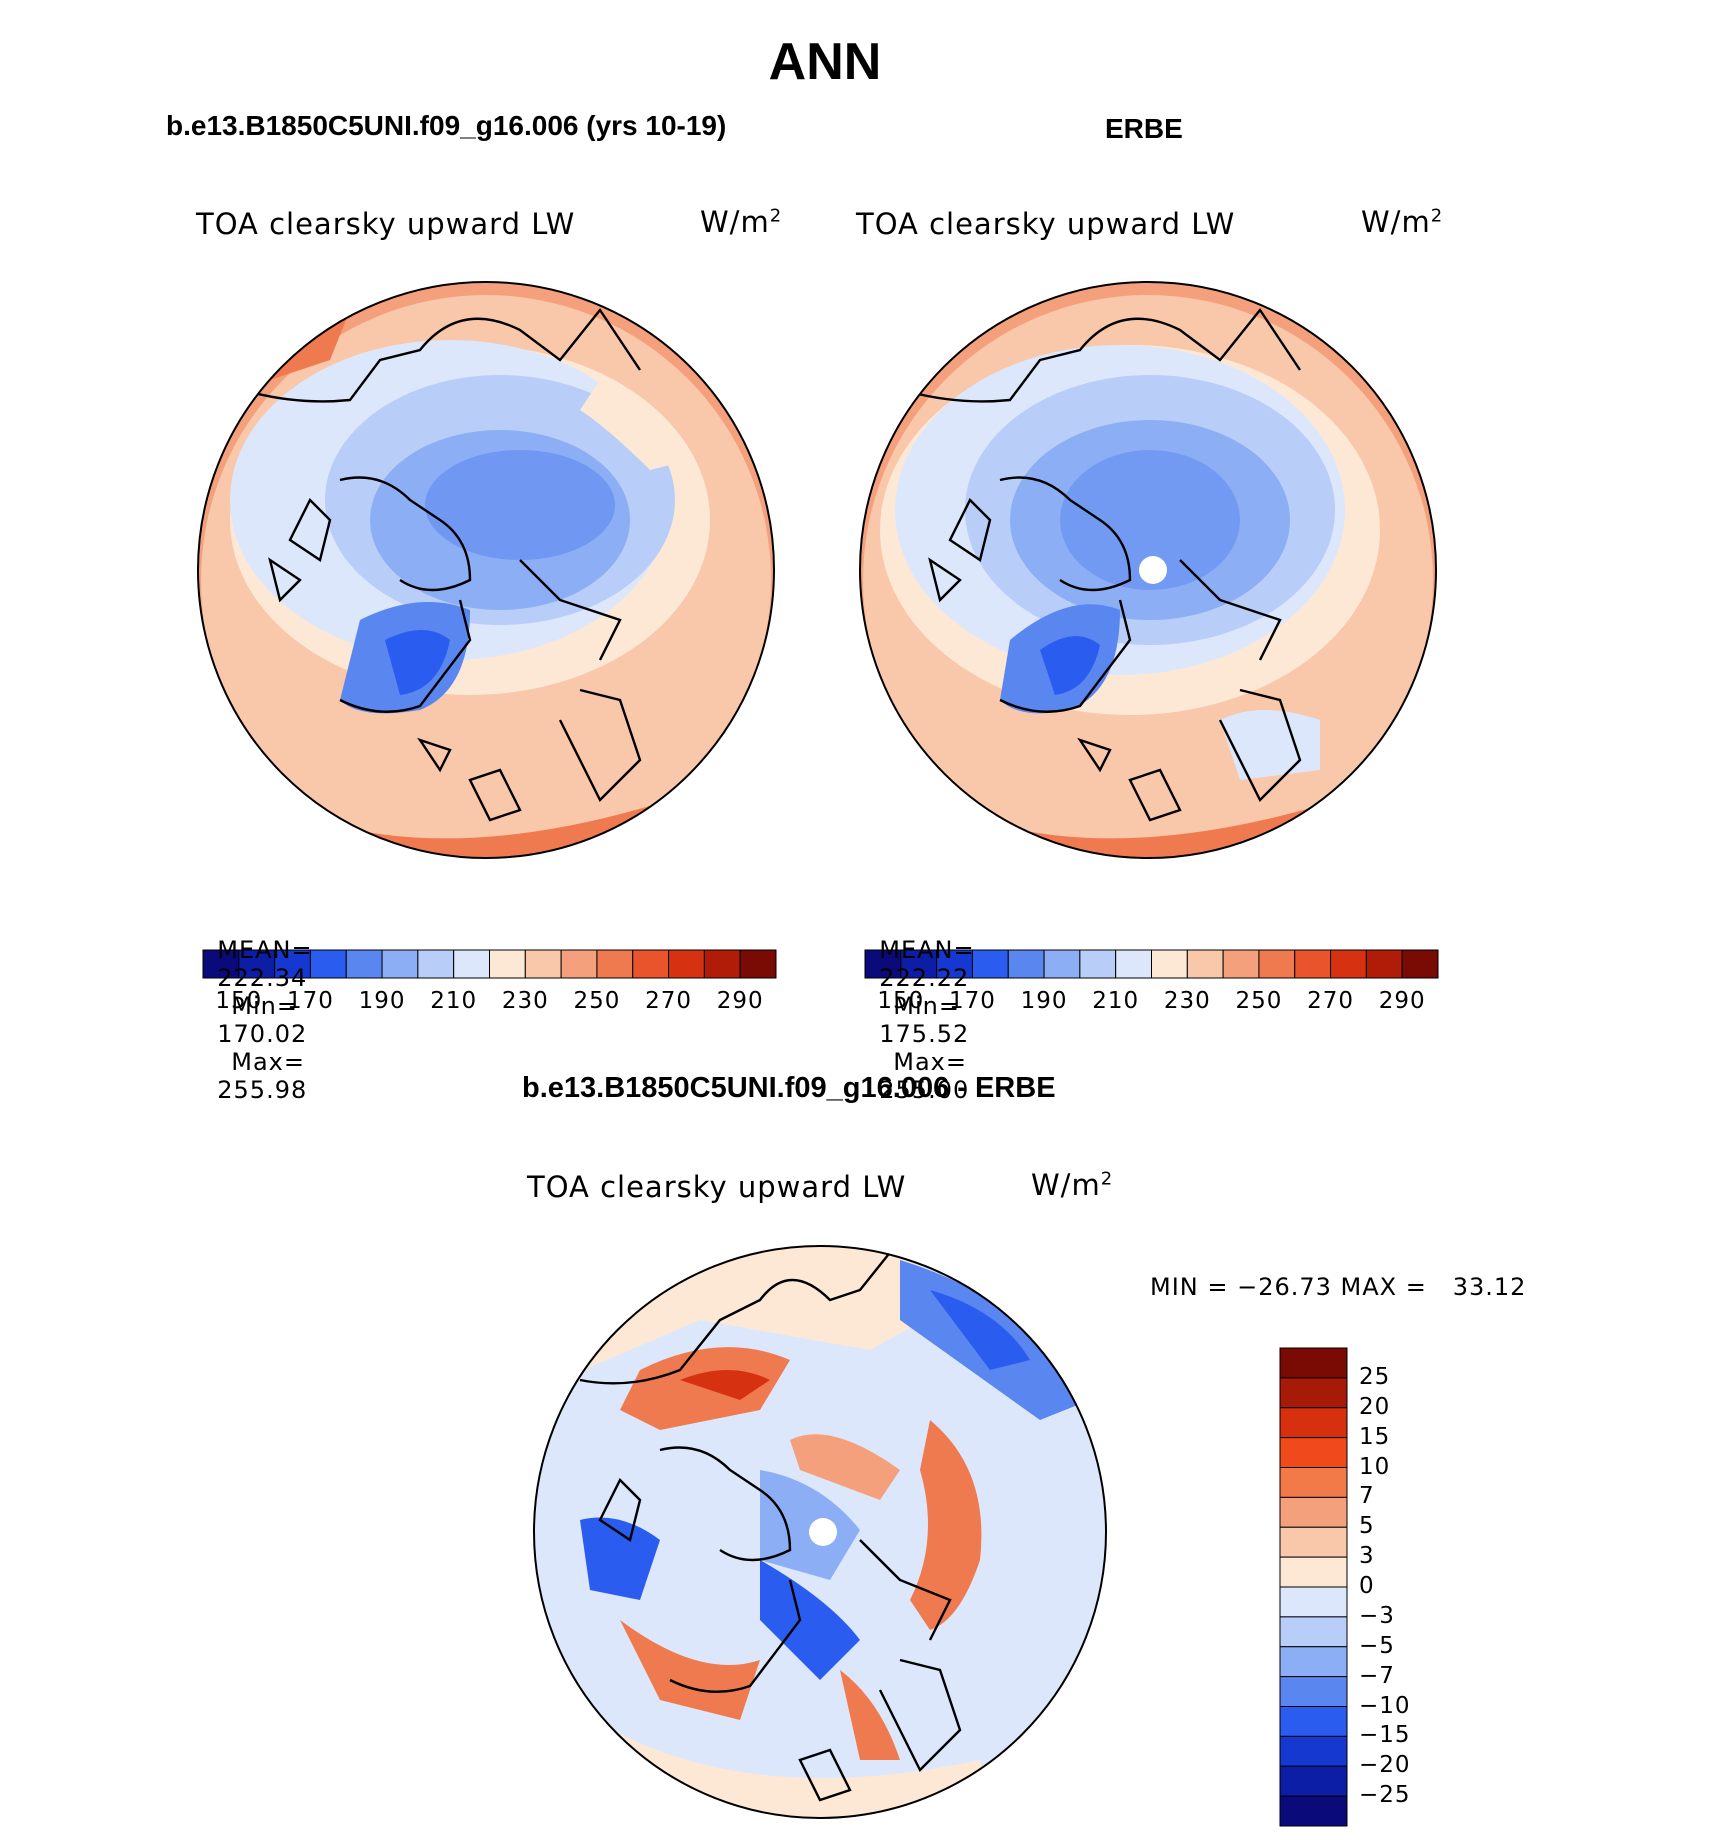 The width and height of the screenshot is (1710, 1840). I want to click on diff-colorbar-tick-label: 0, so click(1367, 1586).